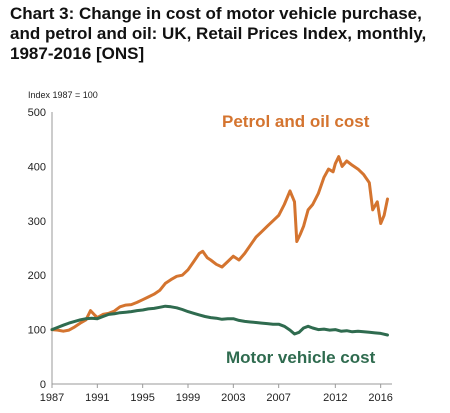 This screenshot has height=413, width=450. Describe the element at coordinates (63, 95) in the screenshot. I see `y-axis-unit-label: Index 1987 = 100` at that location.